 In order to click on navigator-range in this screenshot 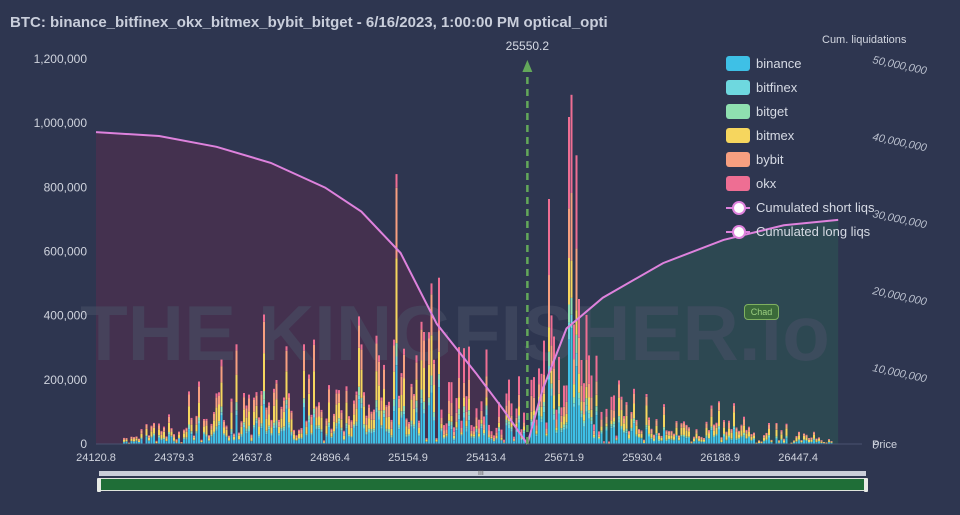, I will do `click(482, 484)`.